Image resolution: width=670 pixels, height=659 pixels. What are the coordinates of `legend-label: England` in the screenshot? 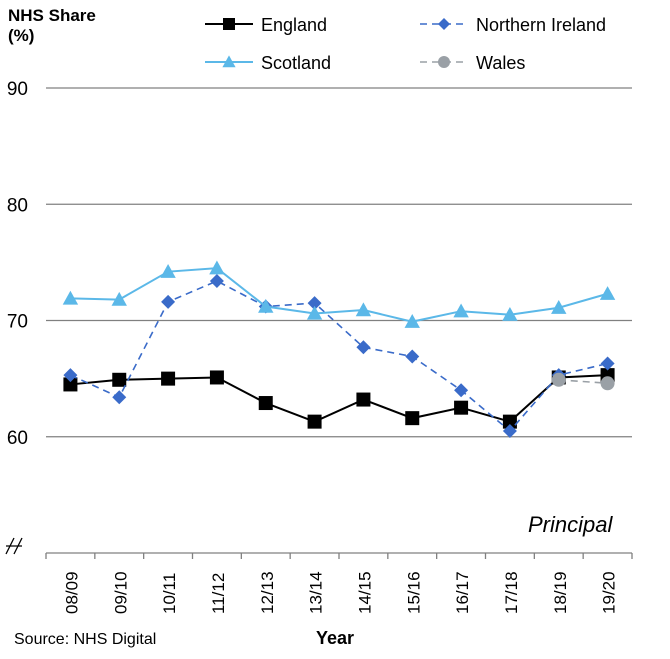 It's located at (294, 25).